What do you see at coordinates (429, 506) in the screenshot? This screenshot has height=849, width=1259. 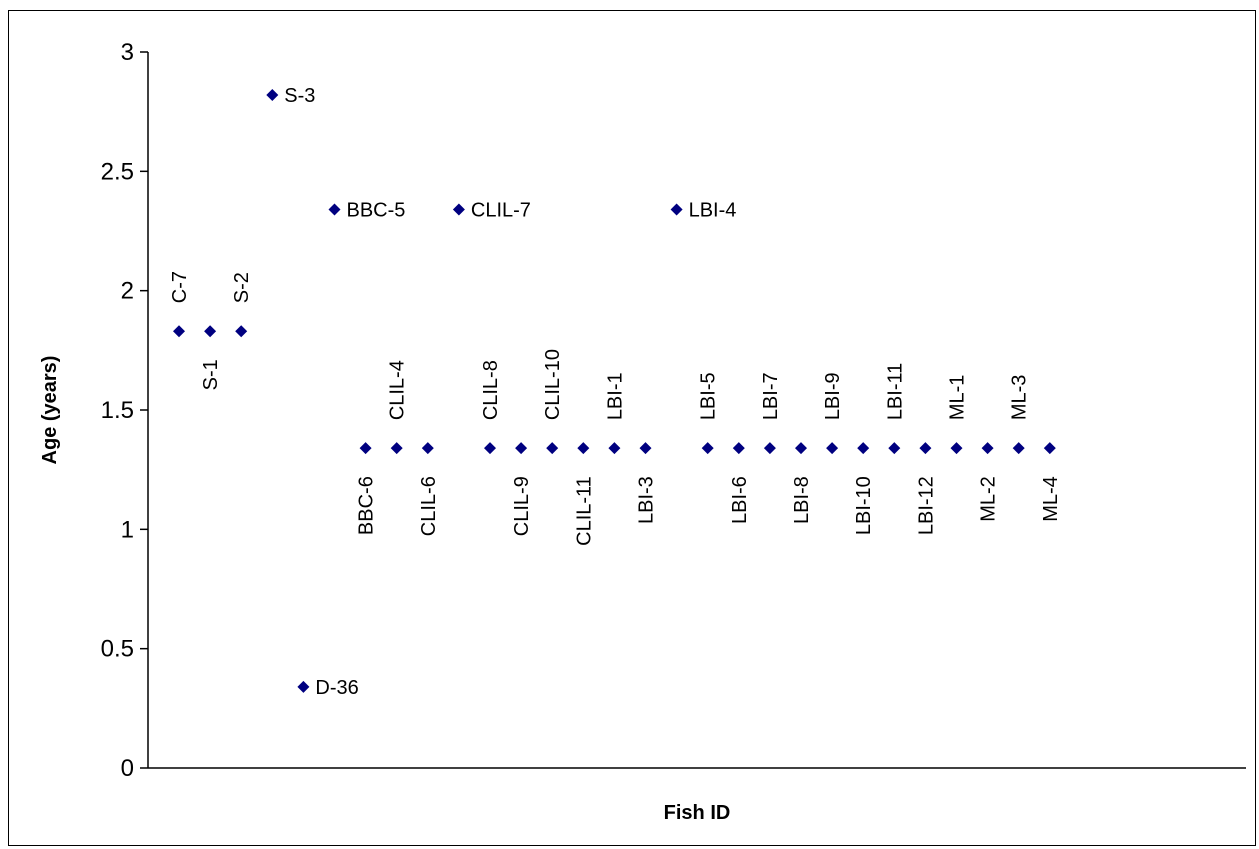 I see `data-point-label: CLIL-6` at bounding box center [429, 506].